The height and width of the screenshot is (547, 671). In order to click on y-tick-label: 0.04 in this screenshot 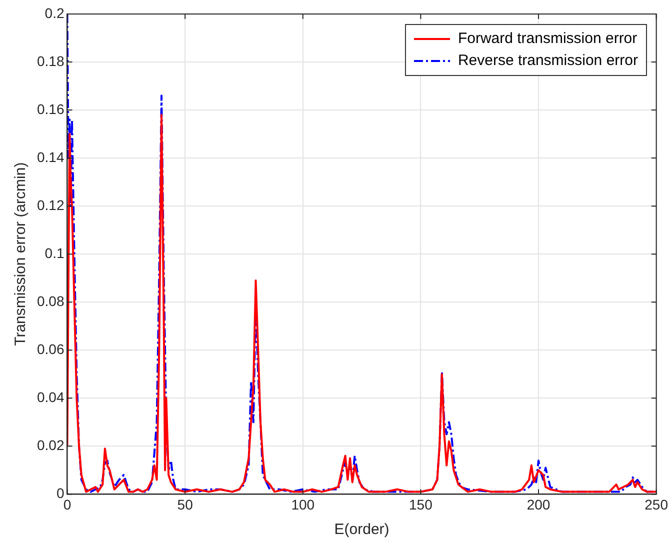, I will do `click(50, 397)`.